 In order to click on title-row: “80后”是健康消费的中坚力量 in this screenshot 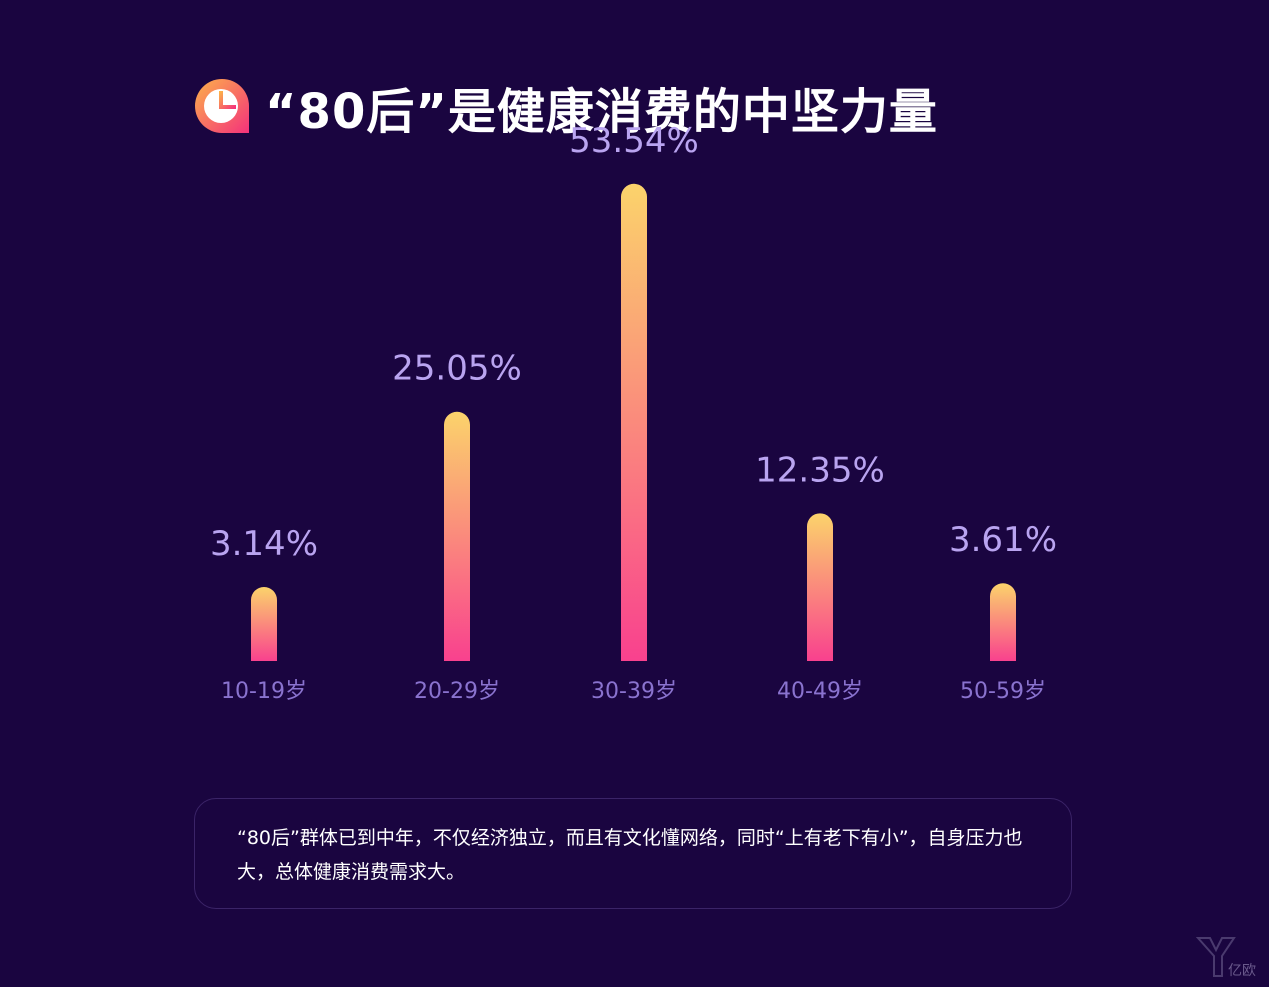, I will do `click(565, 107)`.